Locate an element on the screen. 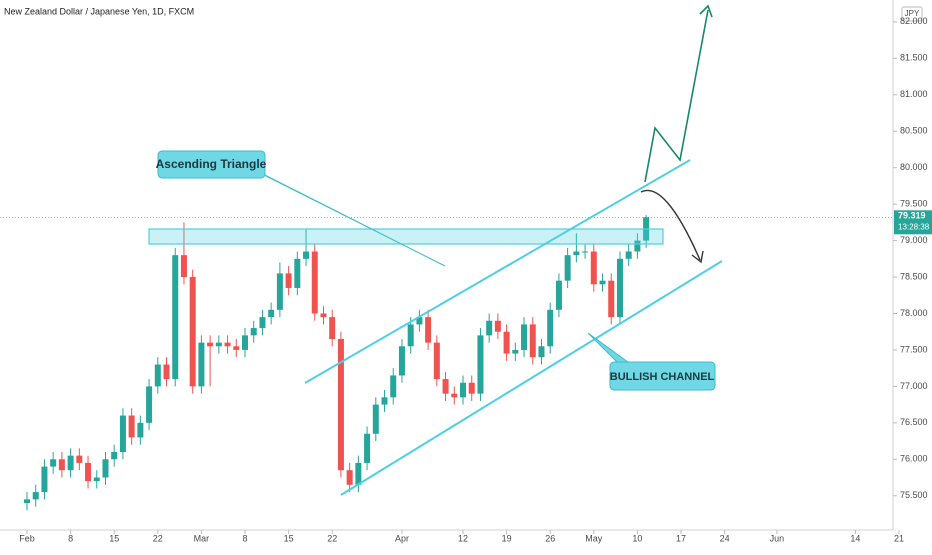 The image size is (932, 555). x-tick-label: May is located at coordinates (594, 538).